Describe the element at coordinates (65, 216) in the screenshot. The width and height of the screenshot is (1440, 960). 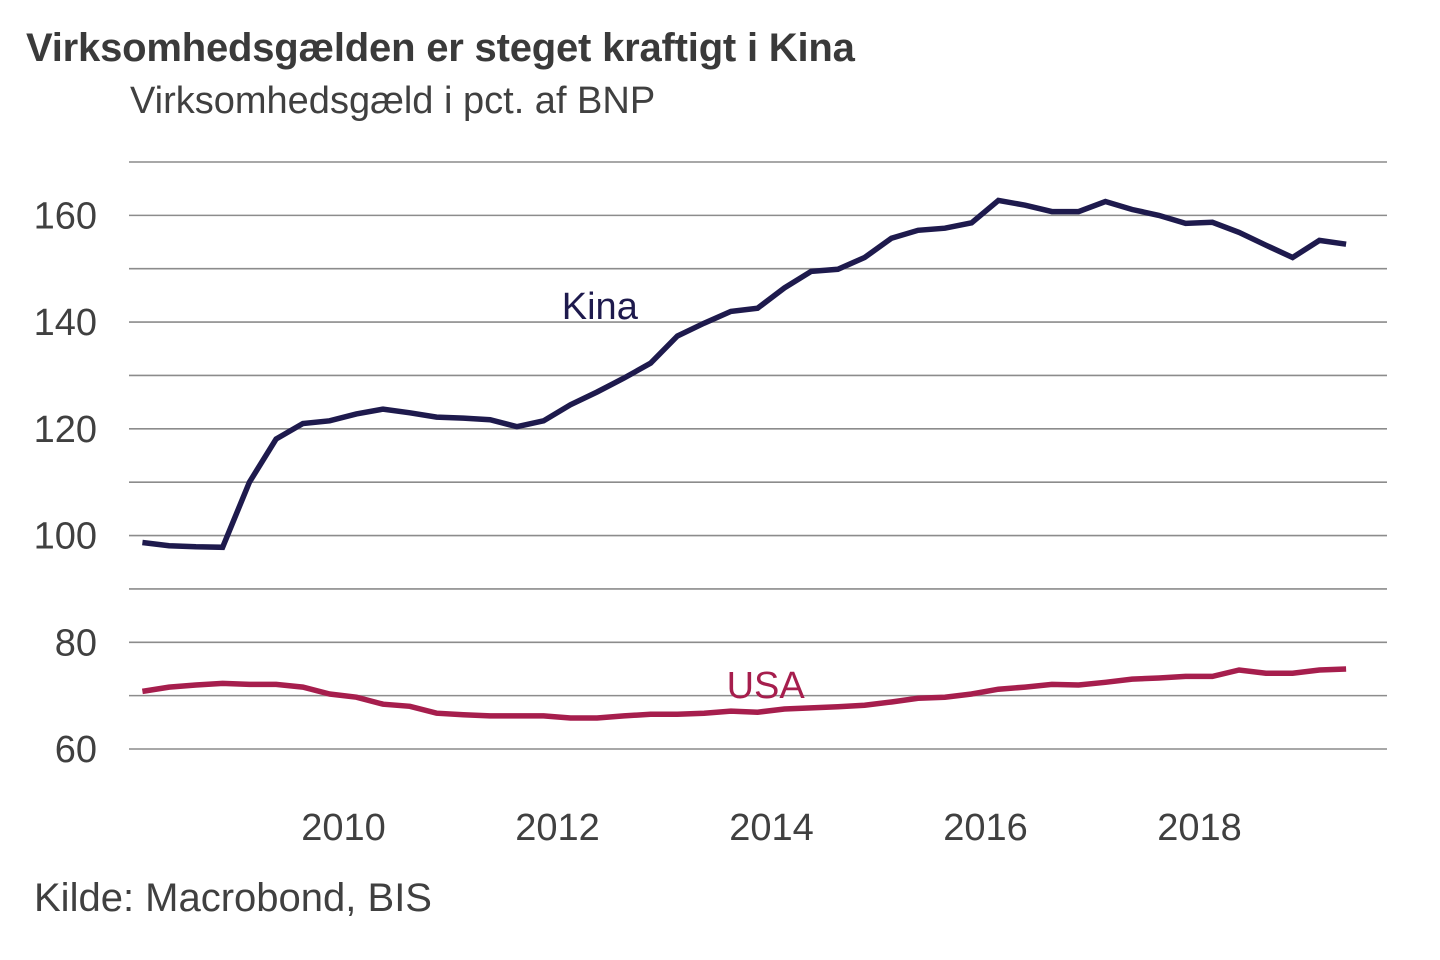
I see `y-tick-label: 160` at that location.